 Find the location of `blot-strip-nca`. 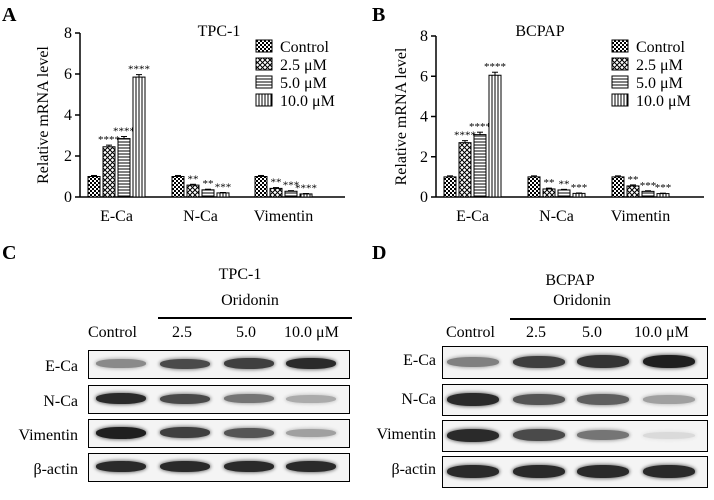

blot-strip-nca is located at coordinates (575, 400).